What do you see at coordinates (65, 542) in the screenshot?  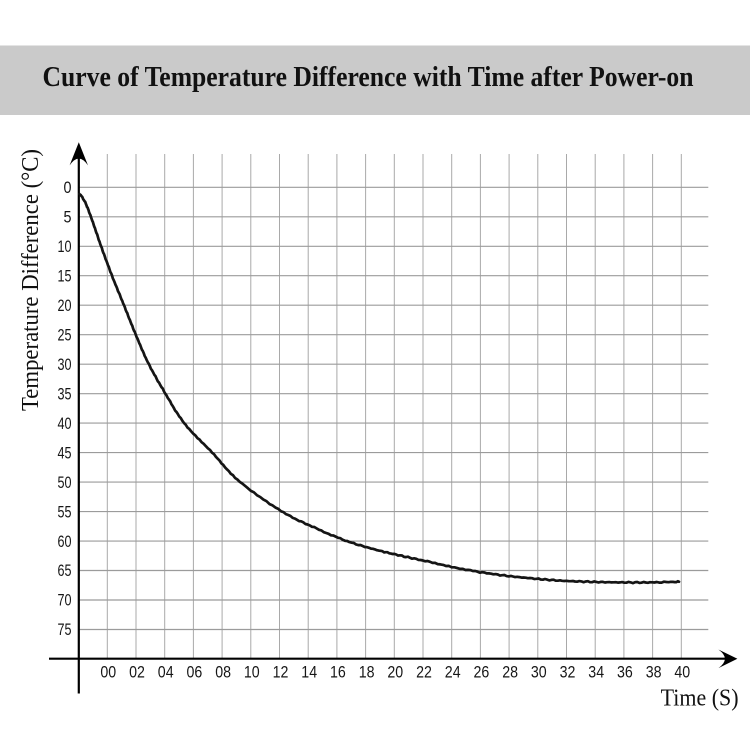 I see `svg-text: 60` at bounding box center [65, 542].